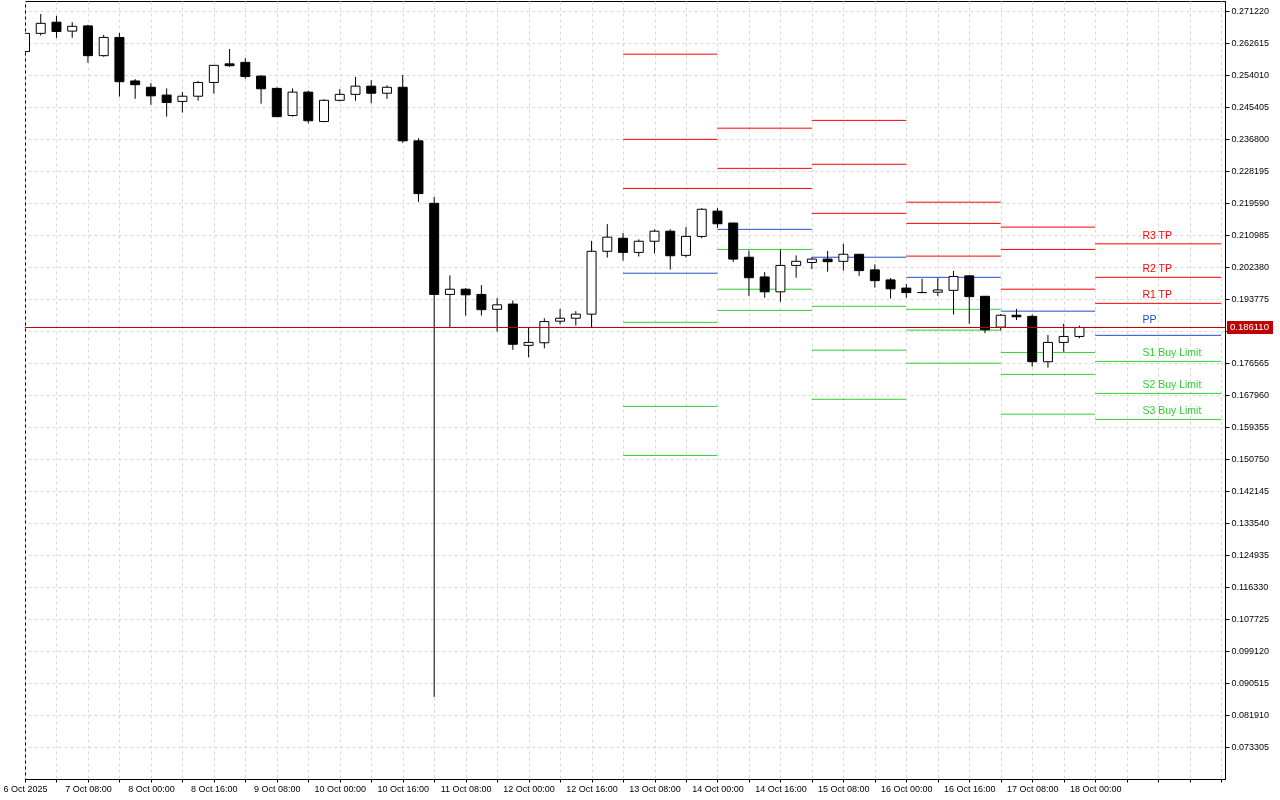  I want to click on y-tick-label: 0.245405, so click(1250, 107).